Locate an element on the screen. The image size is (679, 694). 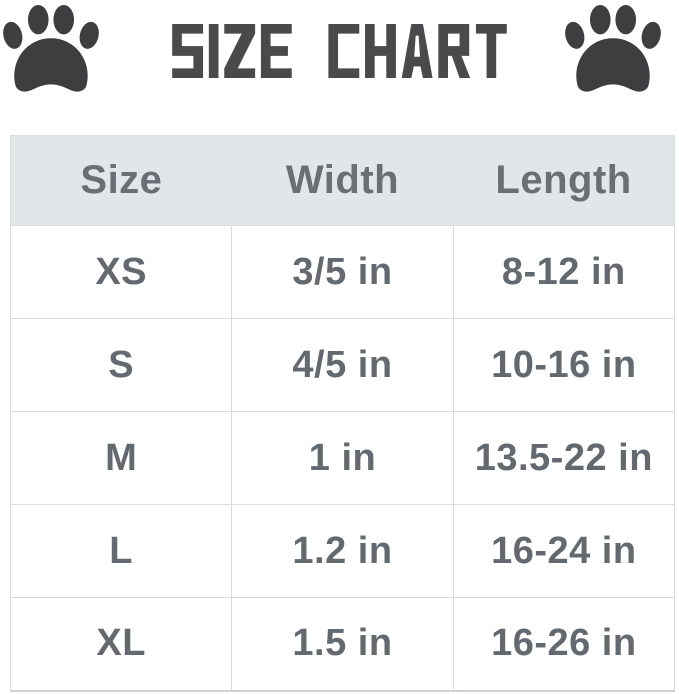
column-header-size: Size is located at coordinates (121, 180).